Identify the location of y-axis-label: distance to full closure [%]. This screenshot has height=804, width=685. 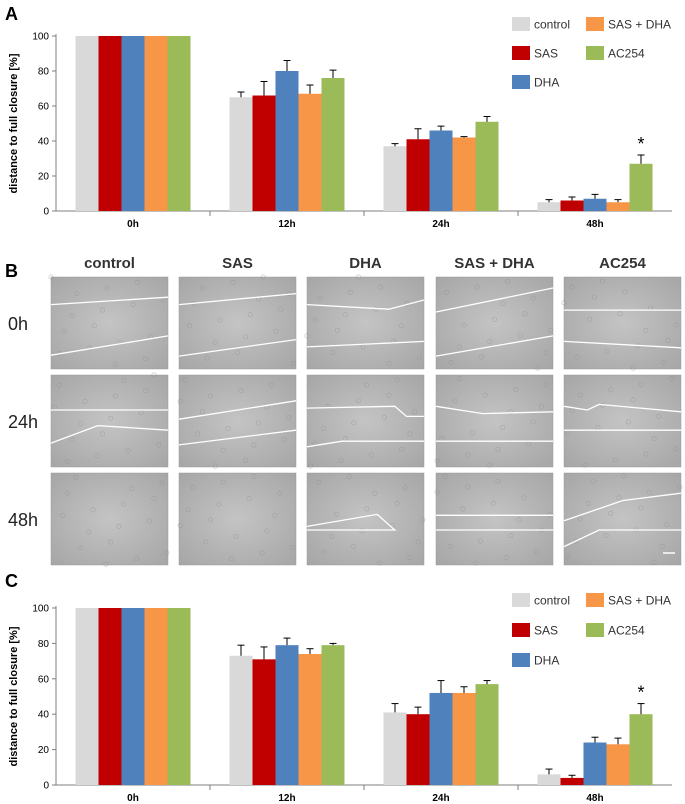
(14, 123).